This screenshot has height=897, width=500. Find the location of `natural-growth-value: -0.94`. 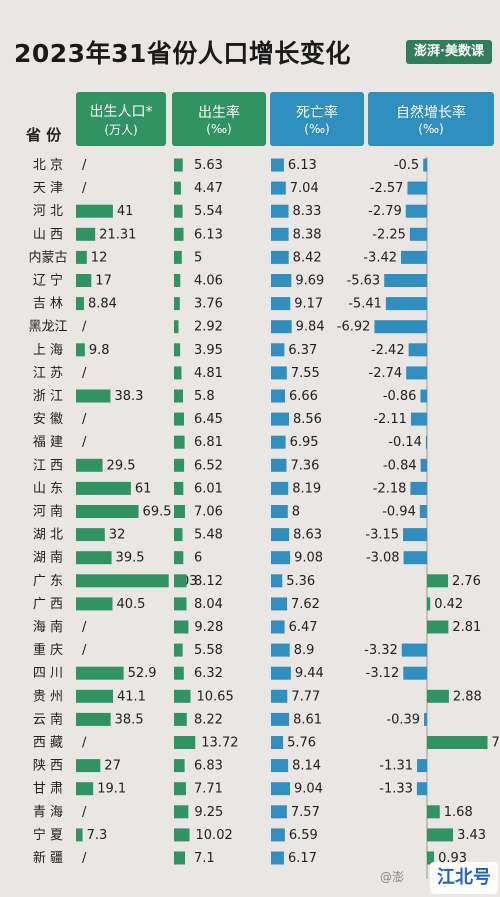

natural-growth-value: -0.94 is located at coordinates (399, 512).